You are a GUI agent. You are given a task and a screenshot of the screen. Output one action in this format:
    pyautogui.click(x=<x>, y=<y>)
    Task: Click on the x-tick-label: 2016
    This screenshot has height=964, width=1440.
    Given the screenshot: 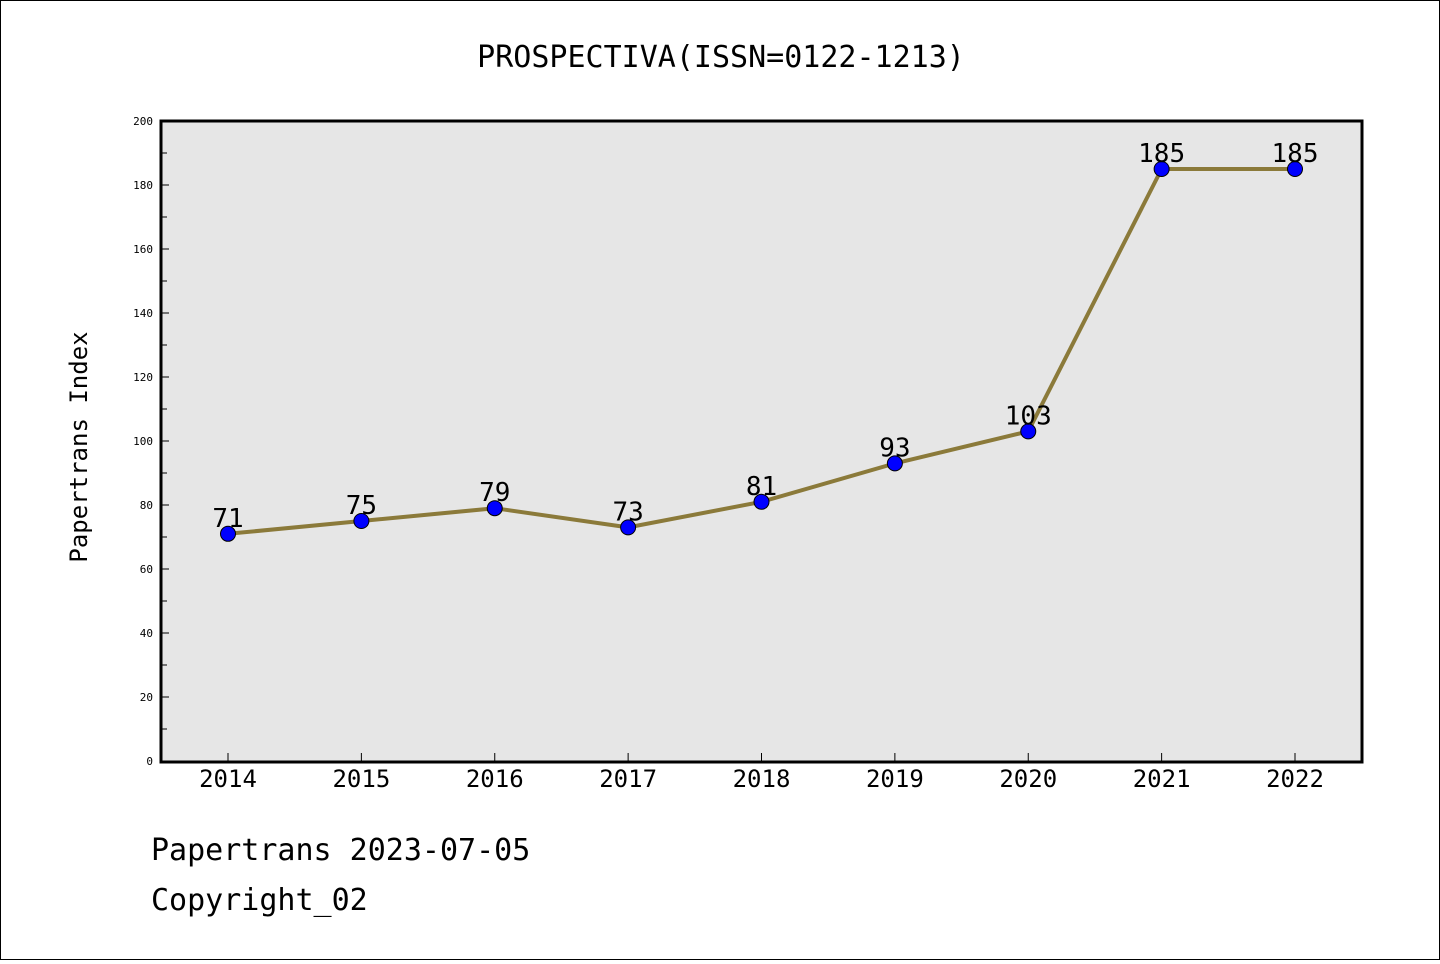 What is the action you would take?
    pyautogui.click(x=495, y=779)
    